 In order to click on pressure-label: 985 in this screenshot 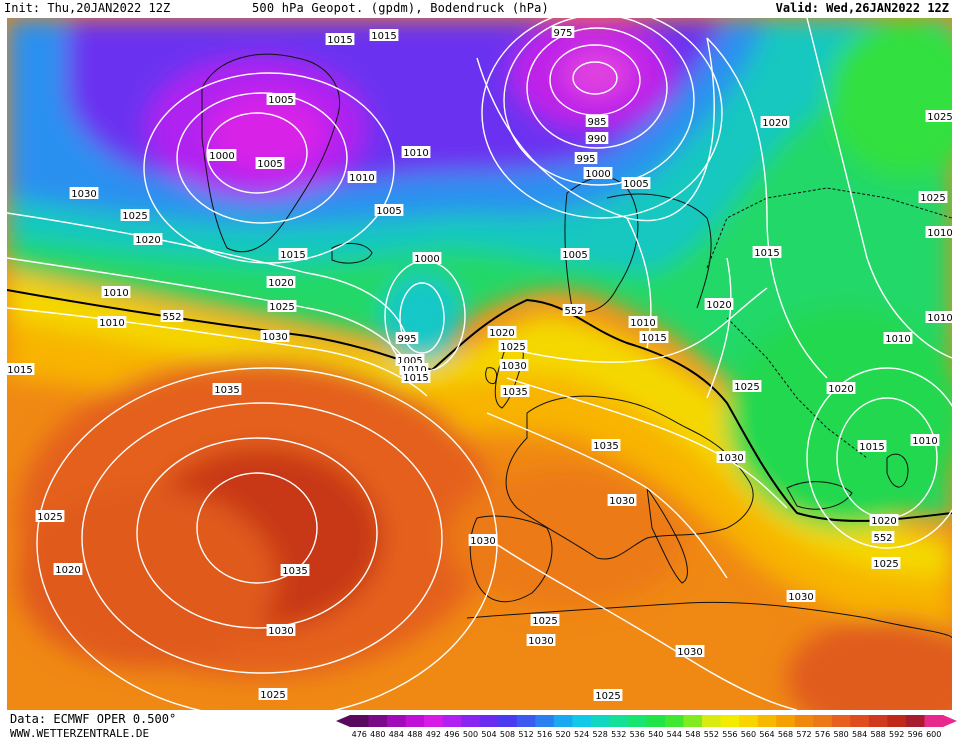, I will do `click(597, 121)`.